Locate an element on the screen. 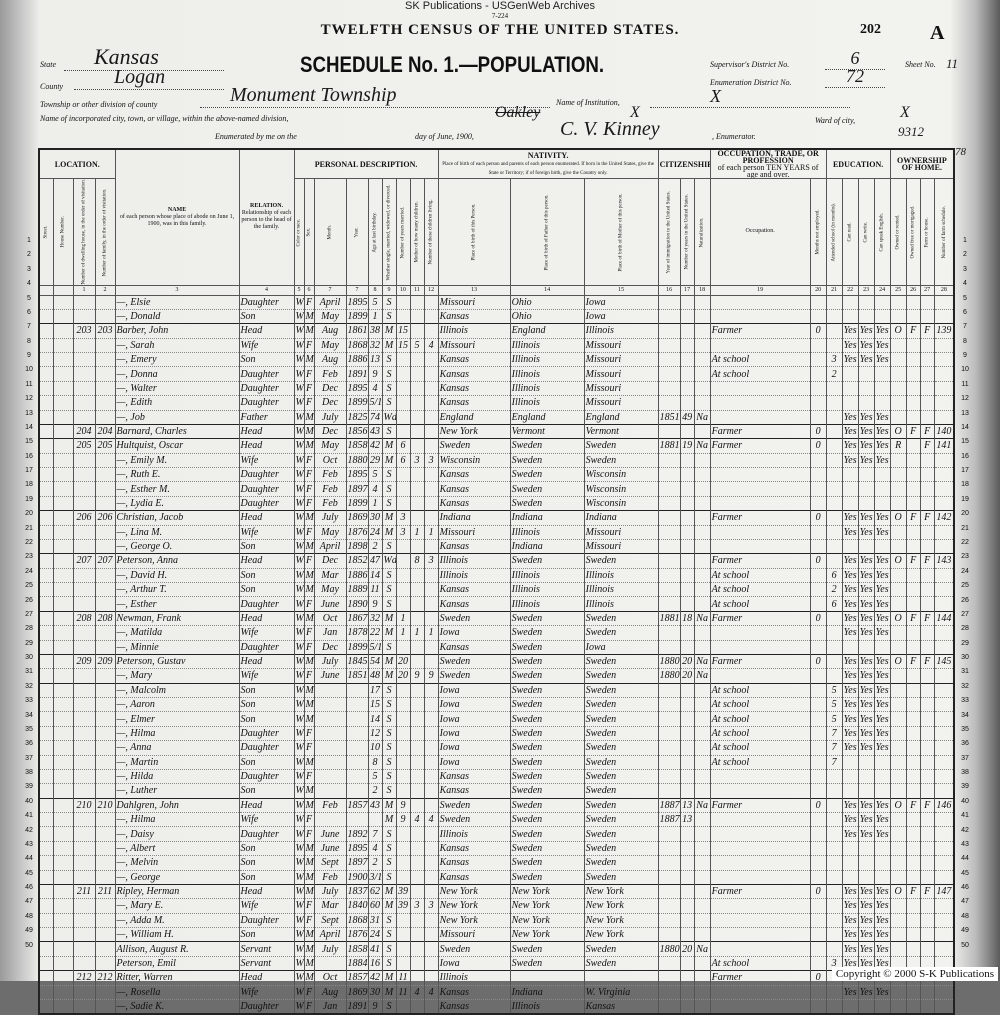 Image resolution: width=1000 pixels, height=1015 pixels. table-cell: Ohio is located at coordinates (547, 302).